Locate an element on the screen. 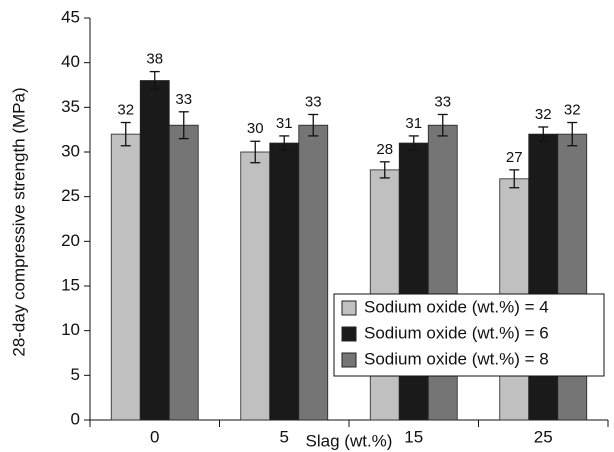  y-tick-label: 10 is located at coordinates (70, 329).